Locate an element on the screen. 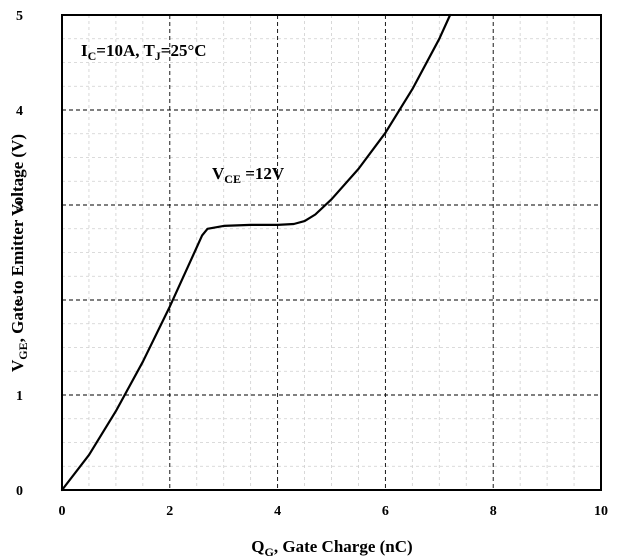 The width and height of the screenshot is (617, 560). y-tick-label: 5 is located at coordinates (19, 16).